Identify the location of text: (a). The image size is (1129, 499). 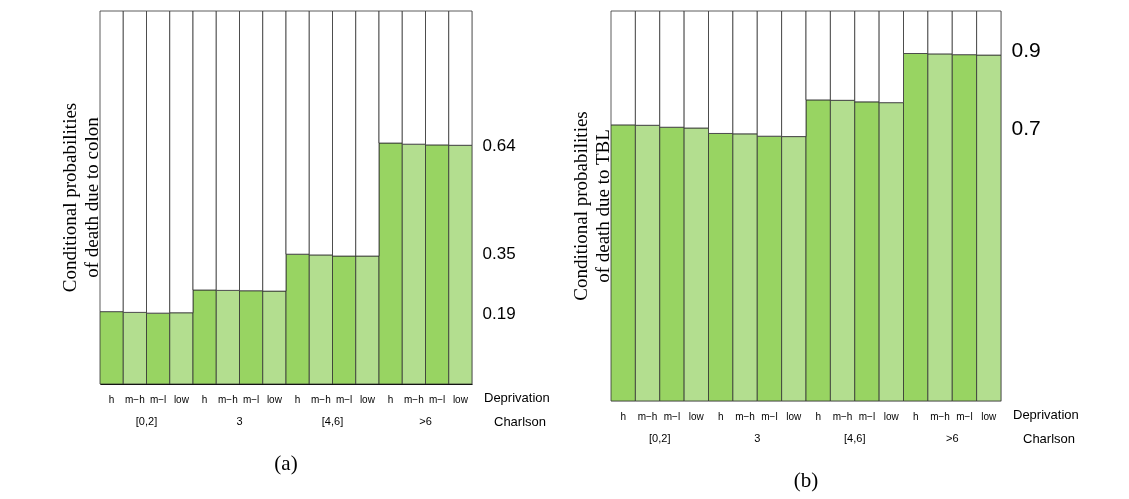
(286, 463).